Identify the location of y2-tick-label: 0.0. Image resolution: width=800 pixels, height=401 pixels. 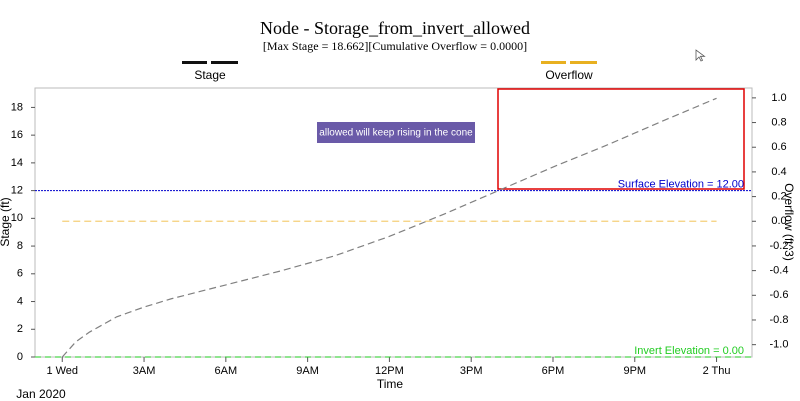
(778, 221).